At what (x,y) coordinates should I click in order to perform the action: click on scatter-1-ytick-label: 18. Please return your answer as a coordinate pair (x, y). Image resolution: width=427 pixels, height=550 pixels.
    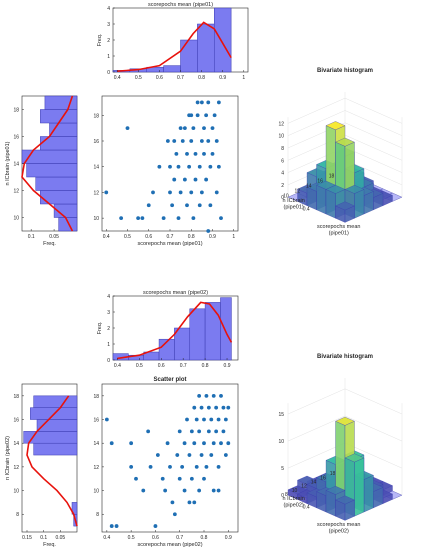
    Looking at the image, I should click on (96, 116).